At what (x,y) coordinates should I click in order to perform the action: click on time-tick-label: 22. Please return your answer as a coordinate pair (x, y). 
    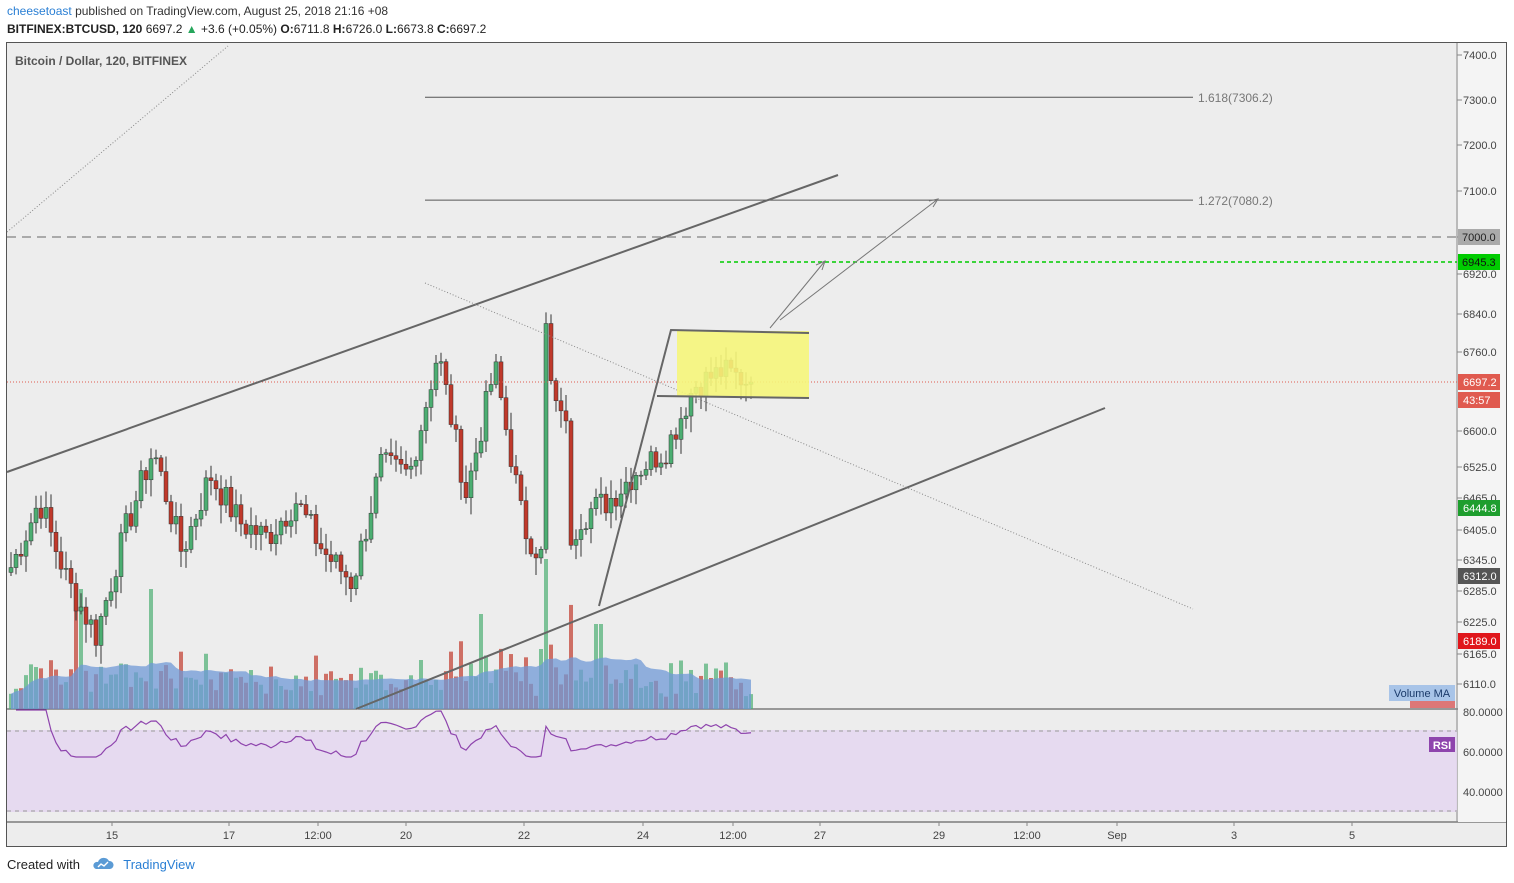
    Looking at the image, I should click on (524, 836).